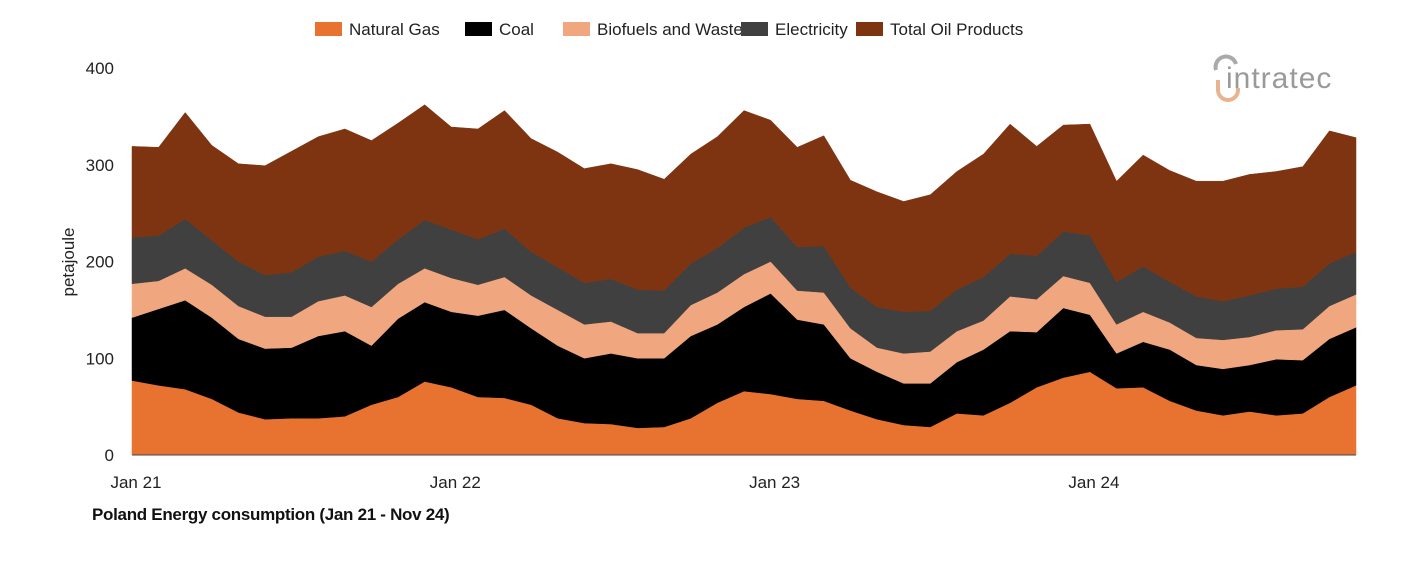 This screenshot has width=1401, height=566. What do you see at coordinates (394, 29) in the screenshot?
I see `legend-label: Natural Gas` at bounding box center [394, 29].